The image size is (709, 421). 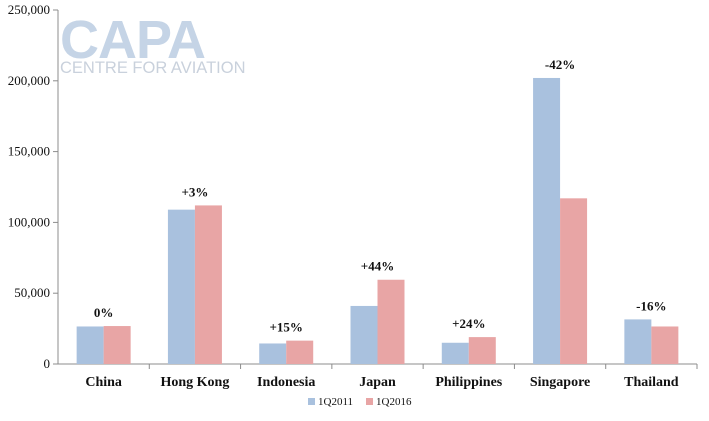 I want to click on y-tick-label: 0, so click(x=47, y=363).